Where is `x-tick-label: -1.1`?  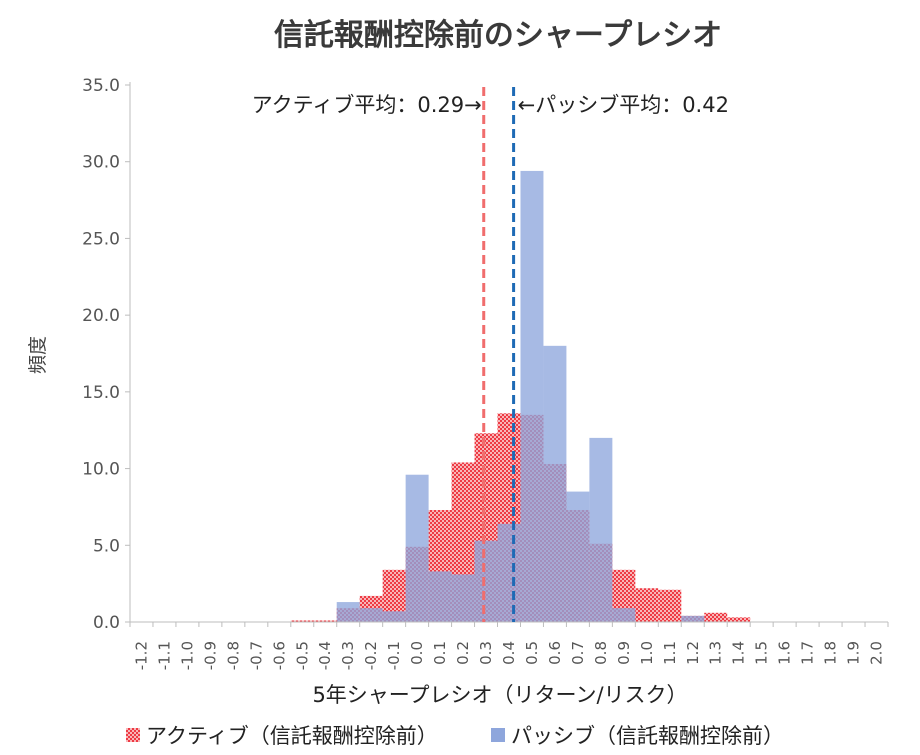 x-tick-label: -1.1 is located at coordinates (164, 655).